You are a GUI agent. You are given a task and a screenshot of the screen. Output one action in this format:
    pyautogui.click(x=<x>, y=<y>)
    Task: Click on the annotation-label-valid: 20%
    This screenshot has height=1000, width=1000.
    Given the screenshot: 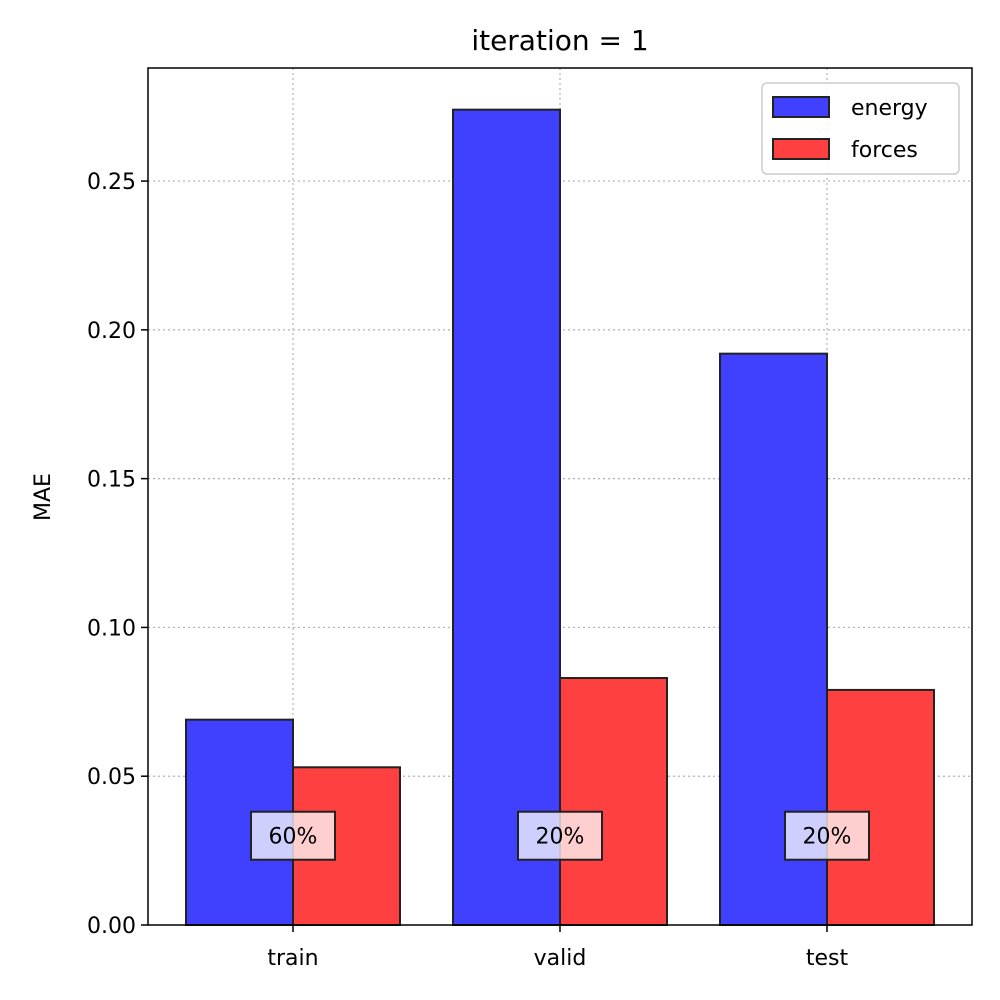 What is the action you would take?
    pyautogui.click(x=560, y=837)
    